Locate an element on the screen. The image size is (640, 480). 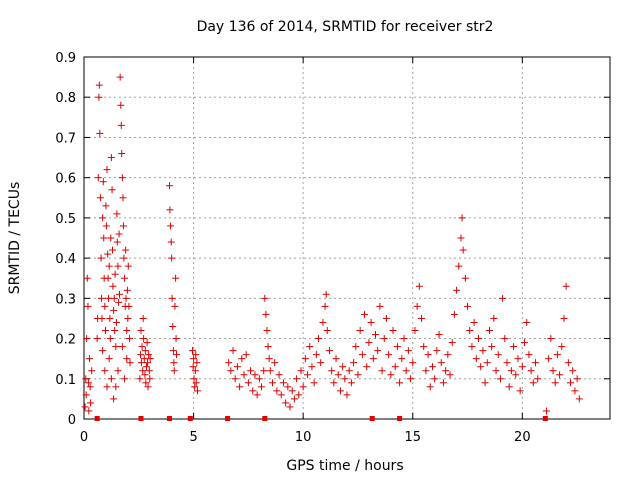
y-tick-label: 0.5 is located at coordinates (65, 219).